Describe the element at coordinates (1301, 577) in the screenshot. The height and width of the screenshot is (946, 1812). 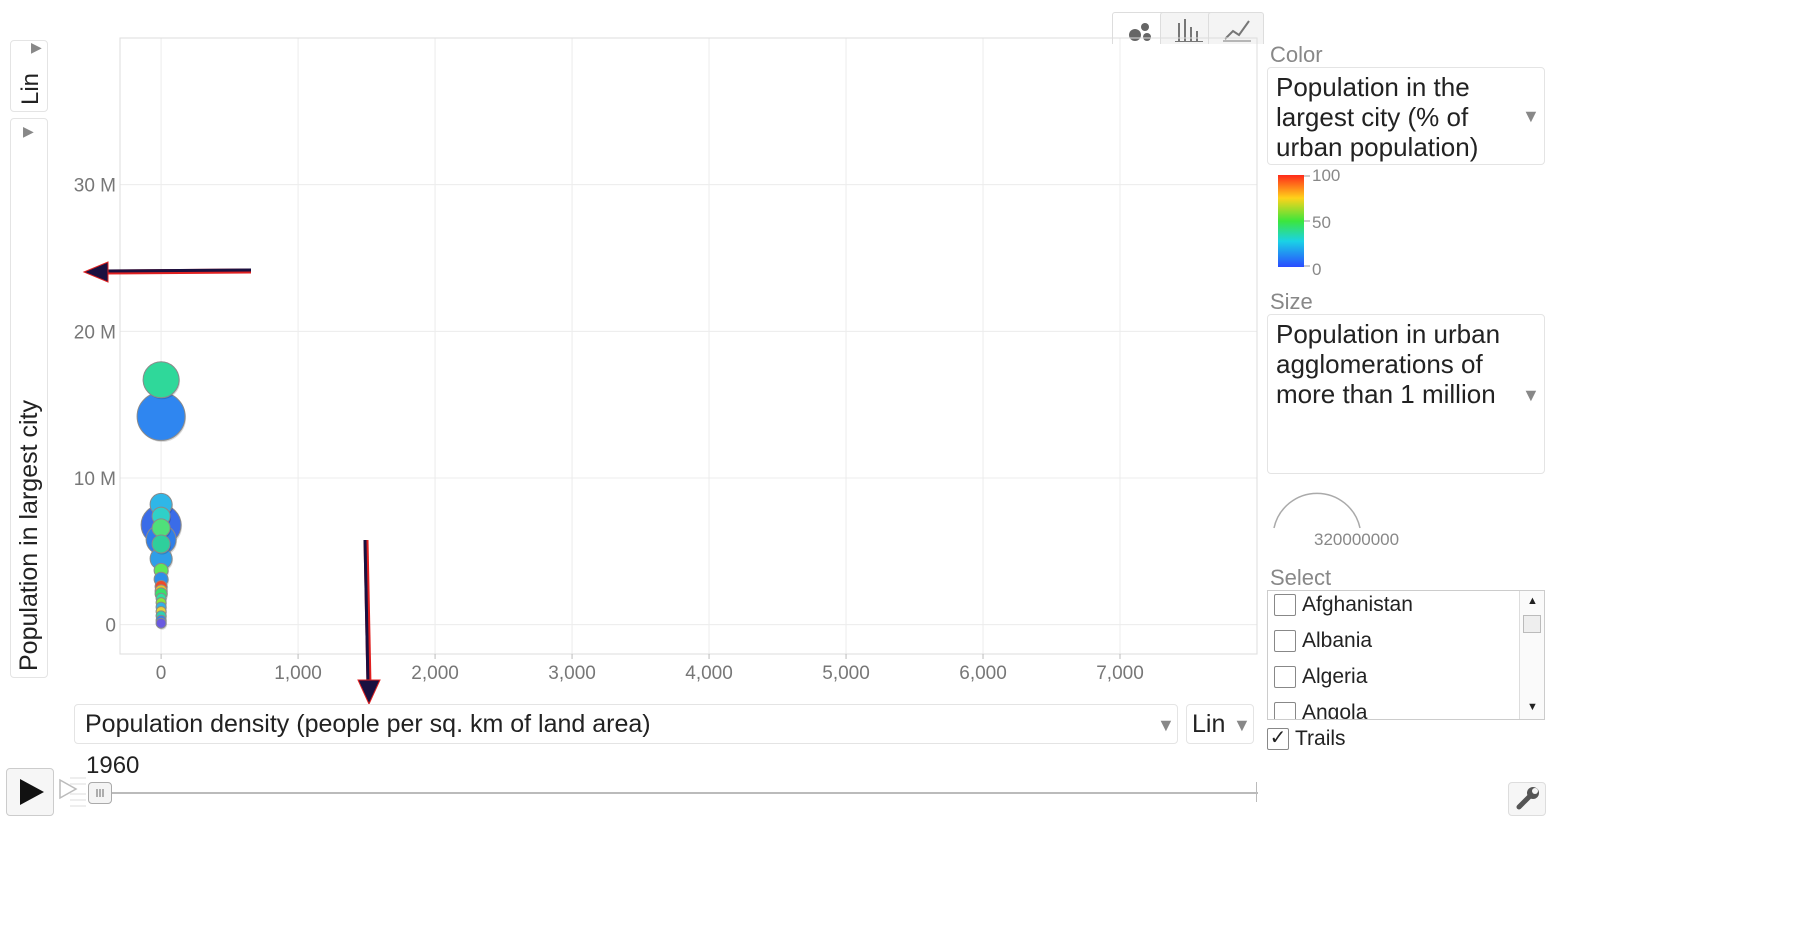
I see `select-heading: Select` at that location.